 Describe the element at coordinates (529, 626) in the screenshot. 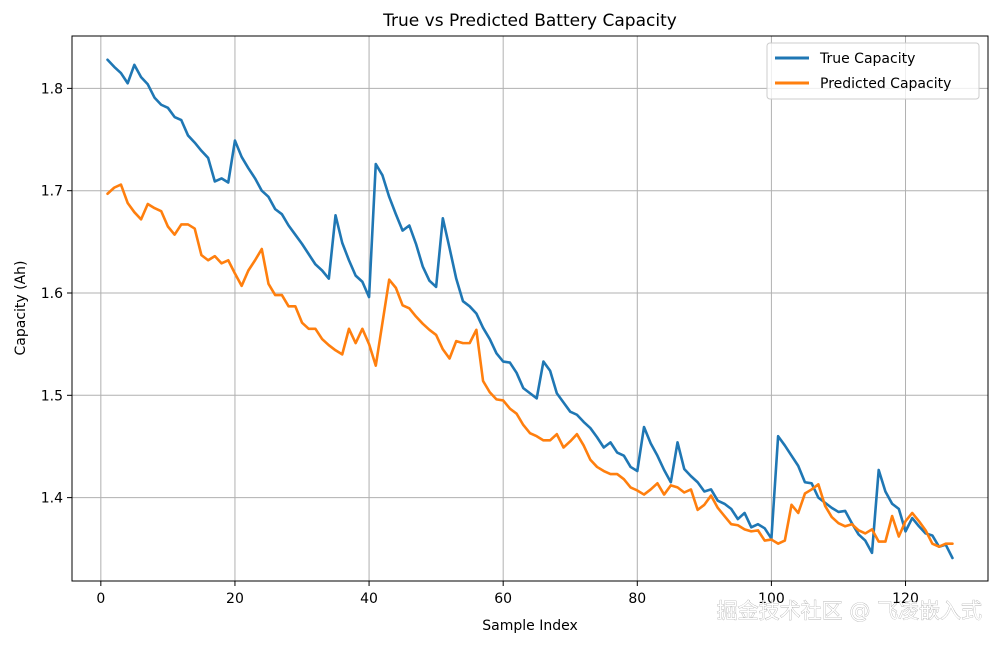

I see `x-axis-title: Sample Index` at that location.